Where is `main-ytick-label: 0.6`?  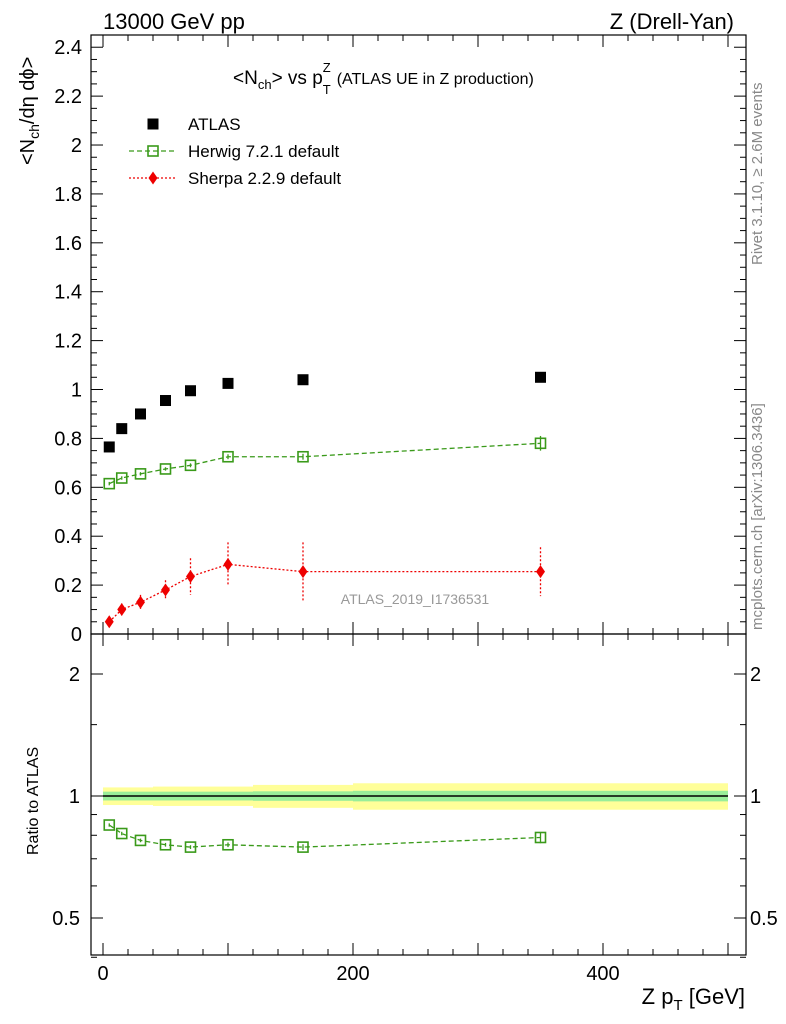 main-ytick-label: 0.6 is located at coordinates (68, 488).